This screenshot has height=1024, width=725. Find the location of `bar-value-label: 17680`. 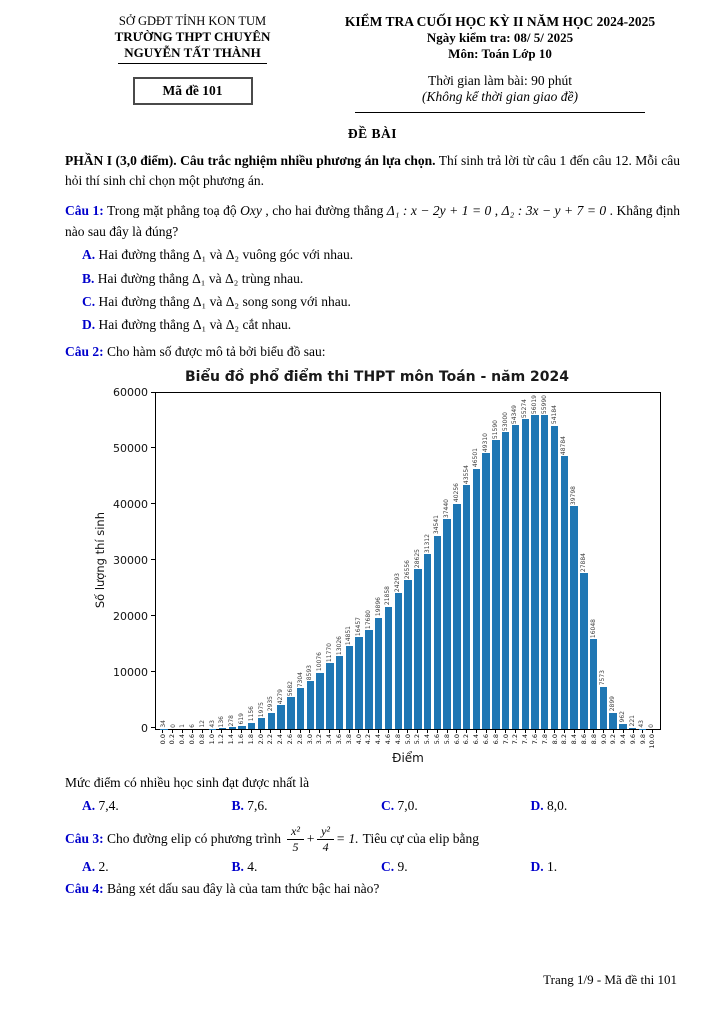

bar-value-label: 17680 is located at coordinates (368, 619).